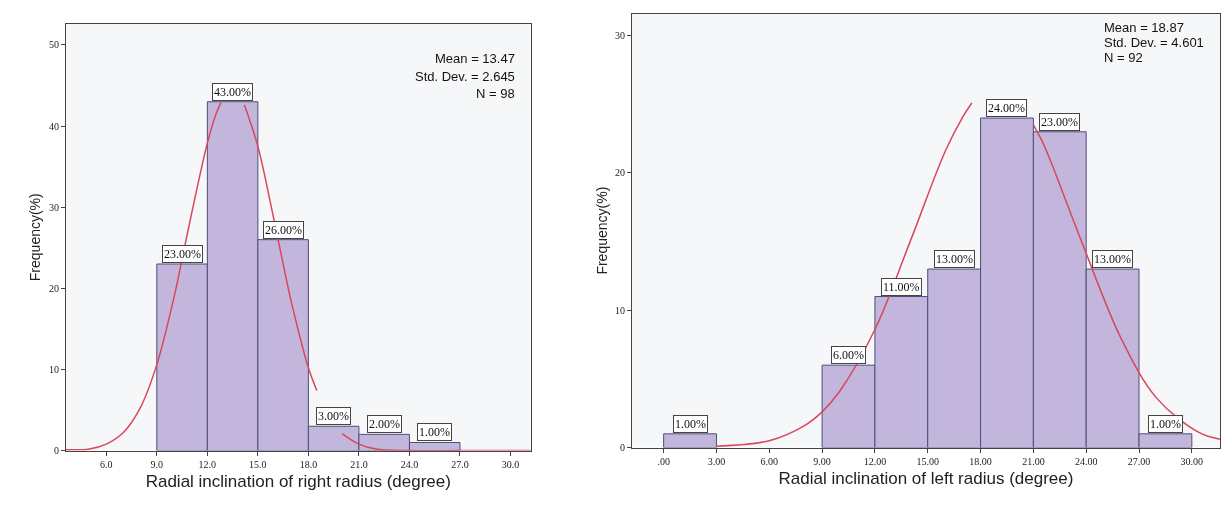 The height and width of the screenshot is (514, 1221). What do you see at coordinates (1086, 461) in the screenshot?
I see `x-tick-label: 24.00` at bounding box center [1086, 461].